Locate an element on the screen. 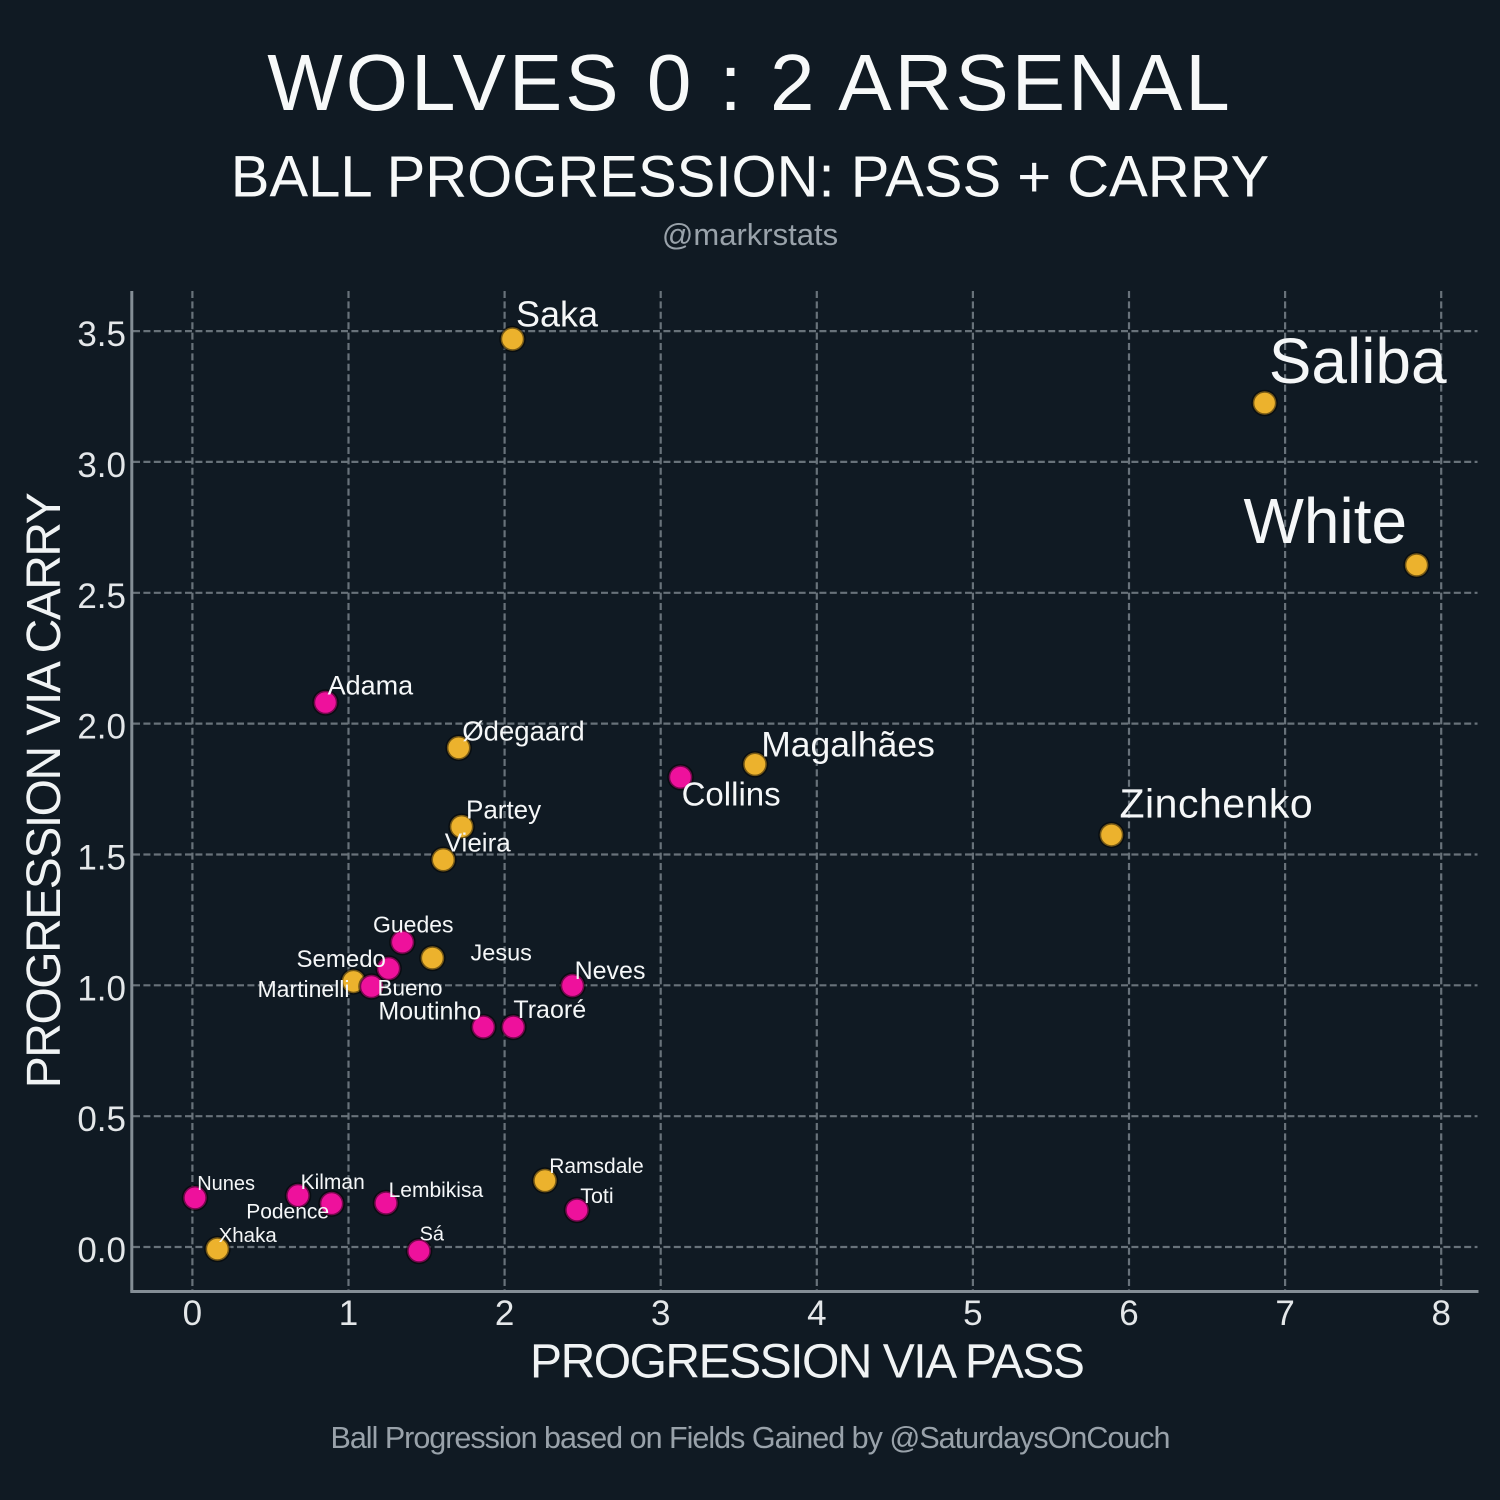 The image size is (1500, 1500). svg-text: 0.5 is located at coordinates (101, 1119).